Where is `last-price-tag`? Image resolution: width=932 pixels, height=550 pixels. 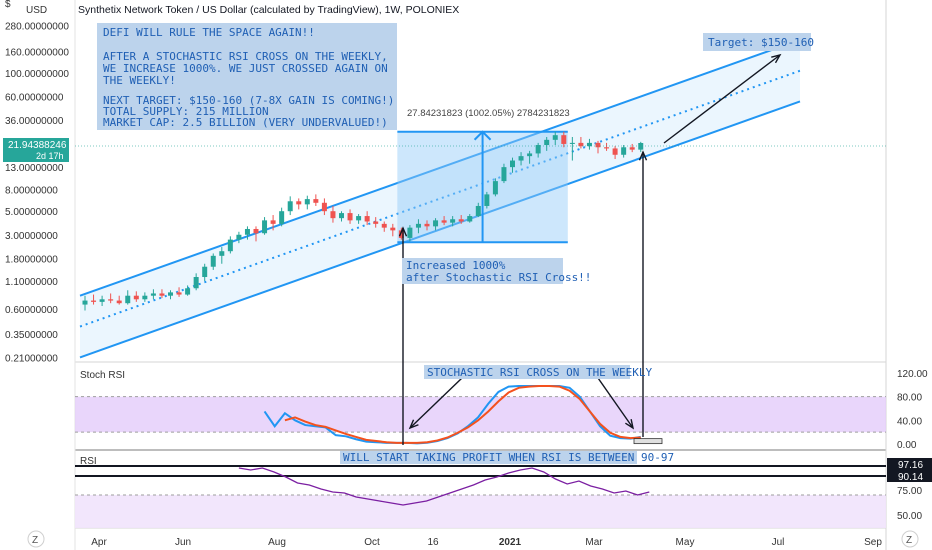
last-price-tag is located at coordinates (36, 150).